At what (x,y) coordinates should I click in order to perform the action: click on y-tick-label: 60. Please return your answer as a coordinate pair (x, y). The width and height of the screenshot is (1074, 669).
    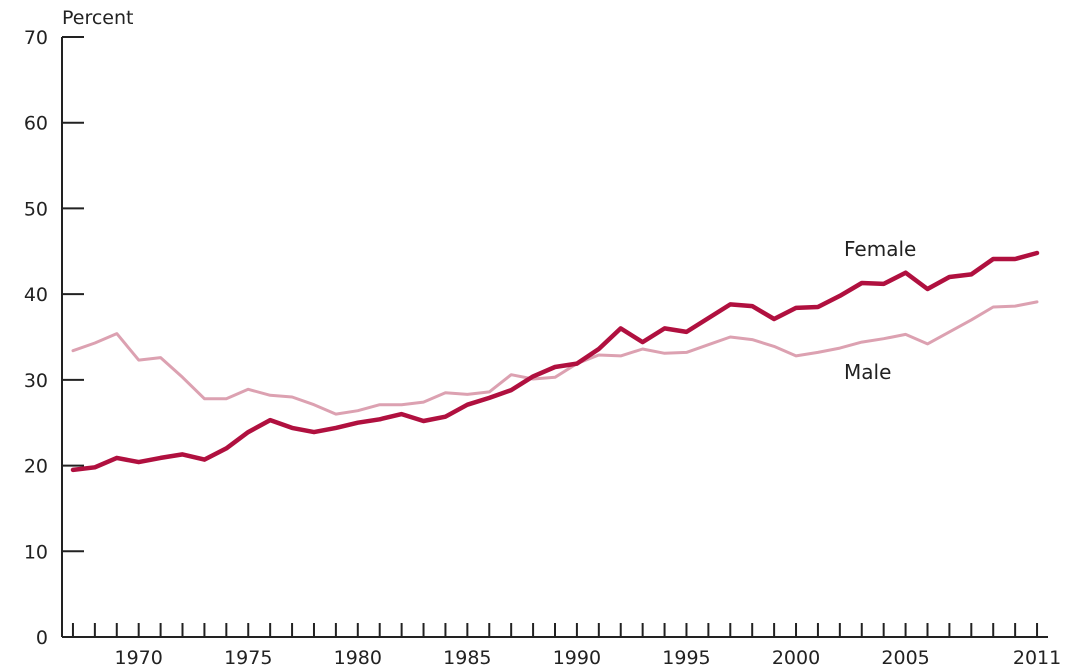
    Looking at the image, I should click on (36, 124).